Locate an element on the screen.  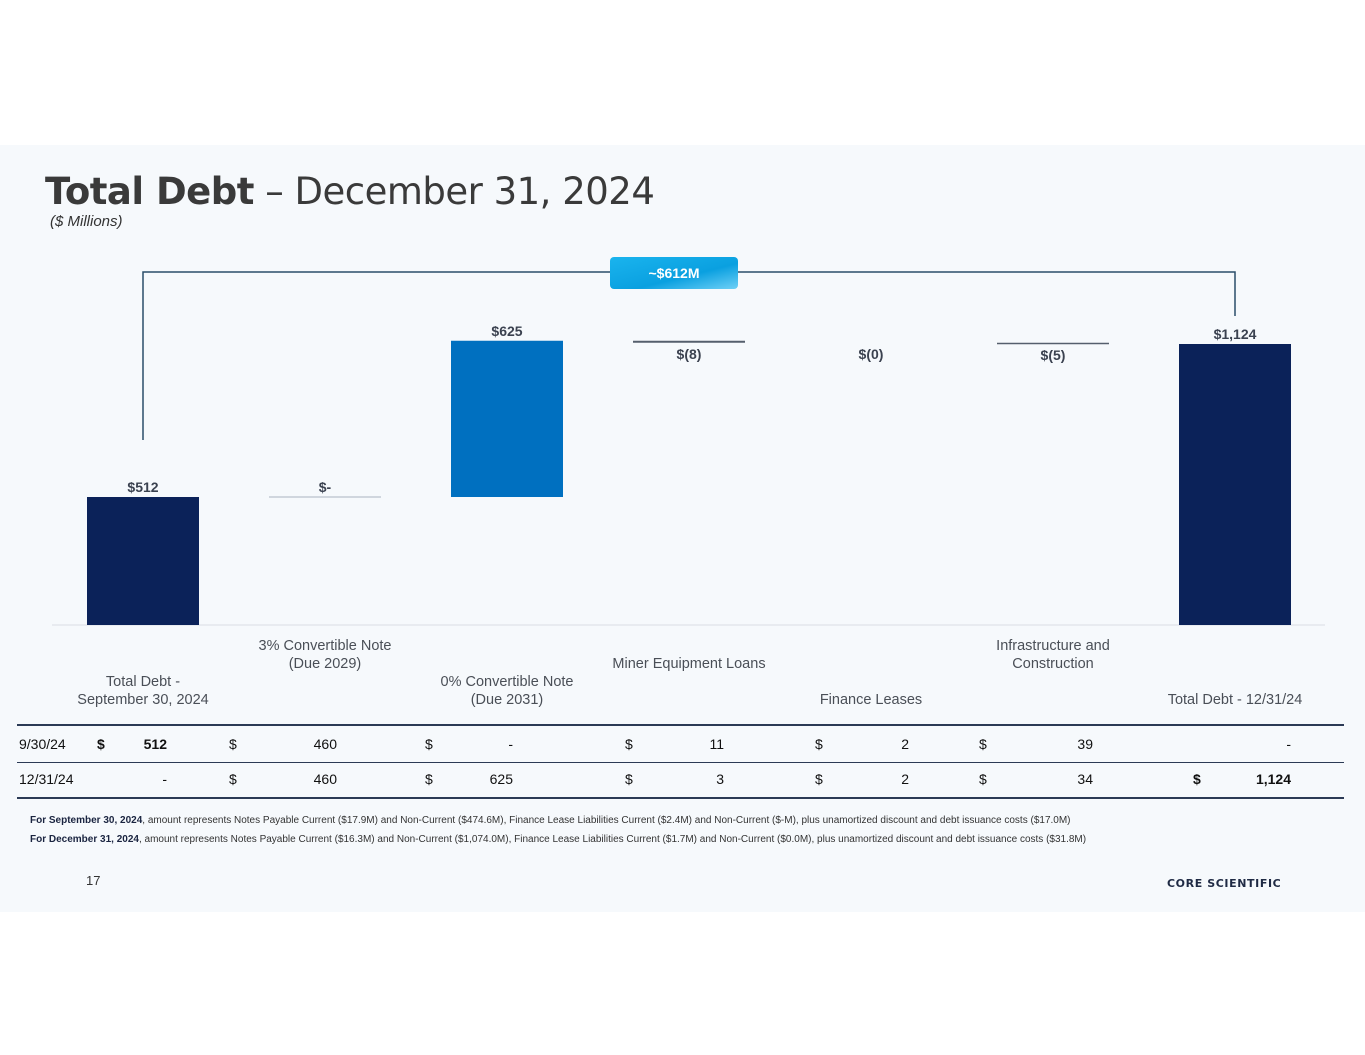
value-label-1: $- is located at coordinates (325, 487).